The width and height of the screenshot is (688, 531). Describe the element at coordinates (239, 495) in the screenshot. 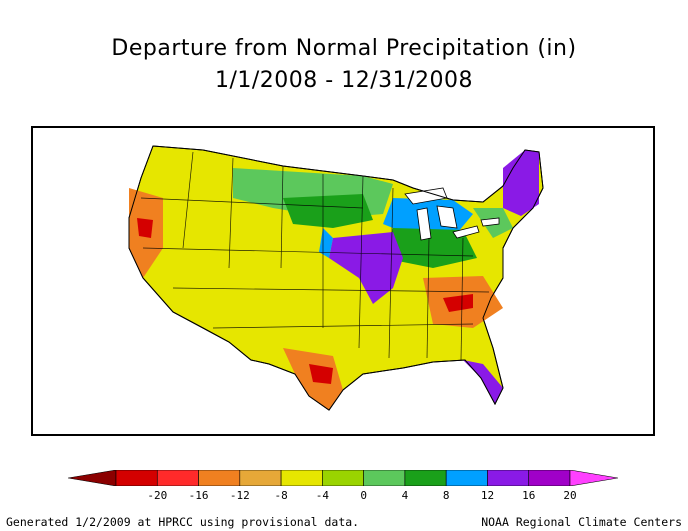

I see `legend-tick-label: -12` at that location.